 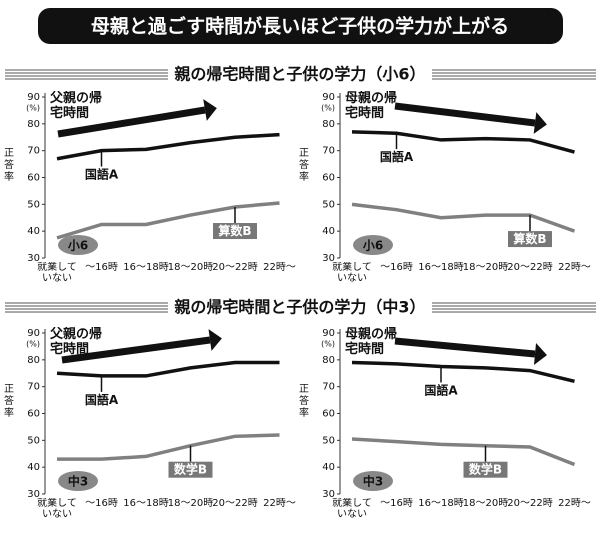 I want to click on series-label: 数学B, so click(x=485, y=469).